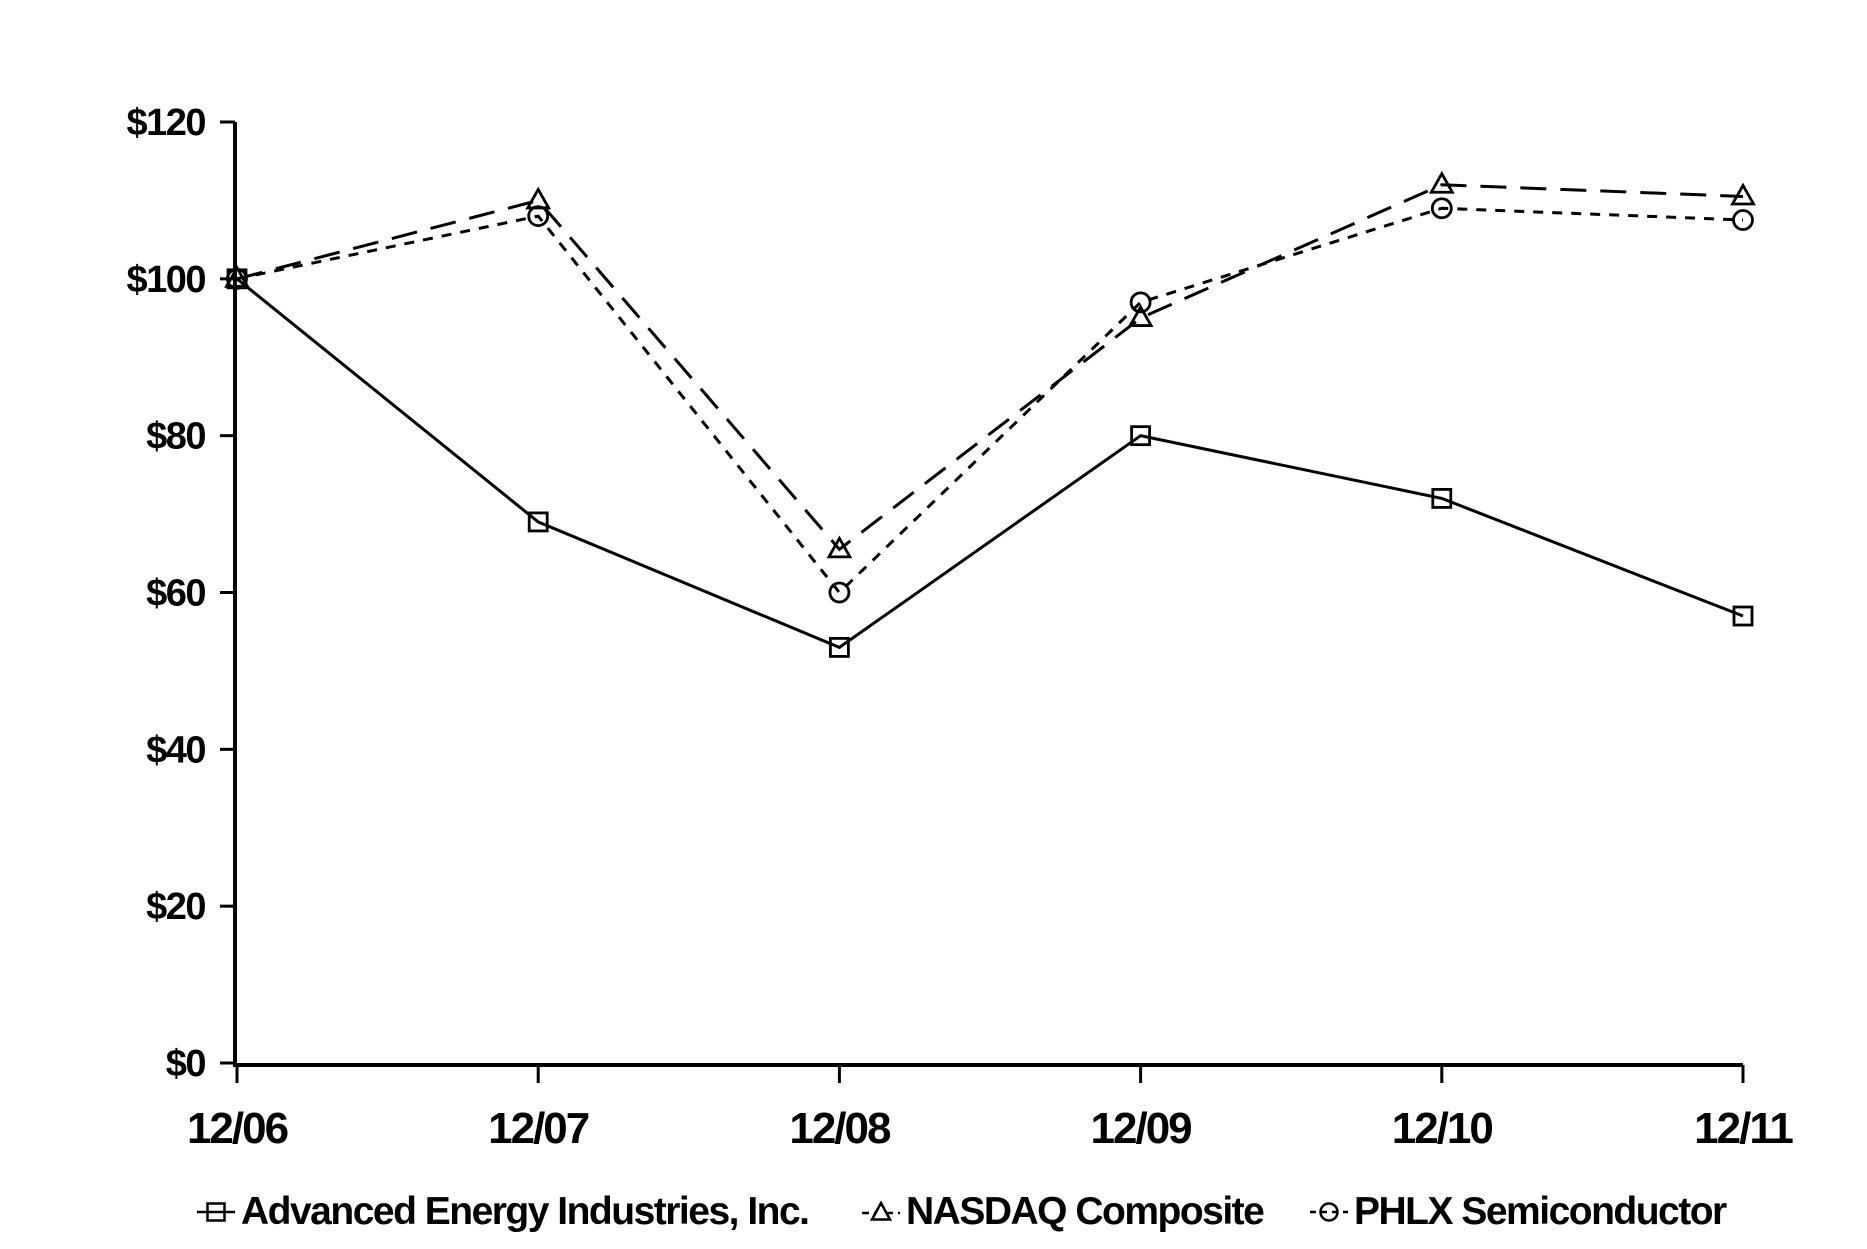 Image resolution: width=1867 pixels, height=1249 pixels. I want to click on legend-item-phlx-semiconductor: PHLX Semiconductor, so click(1518, 1212).